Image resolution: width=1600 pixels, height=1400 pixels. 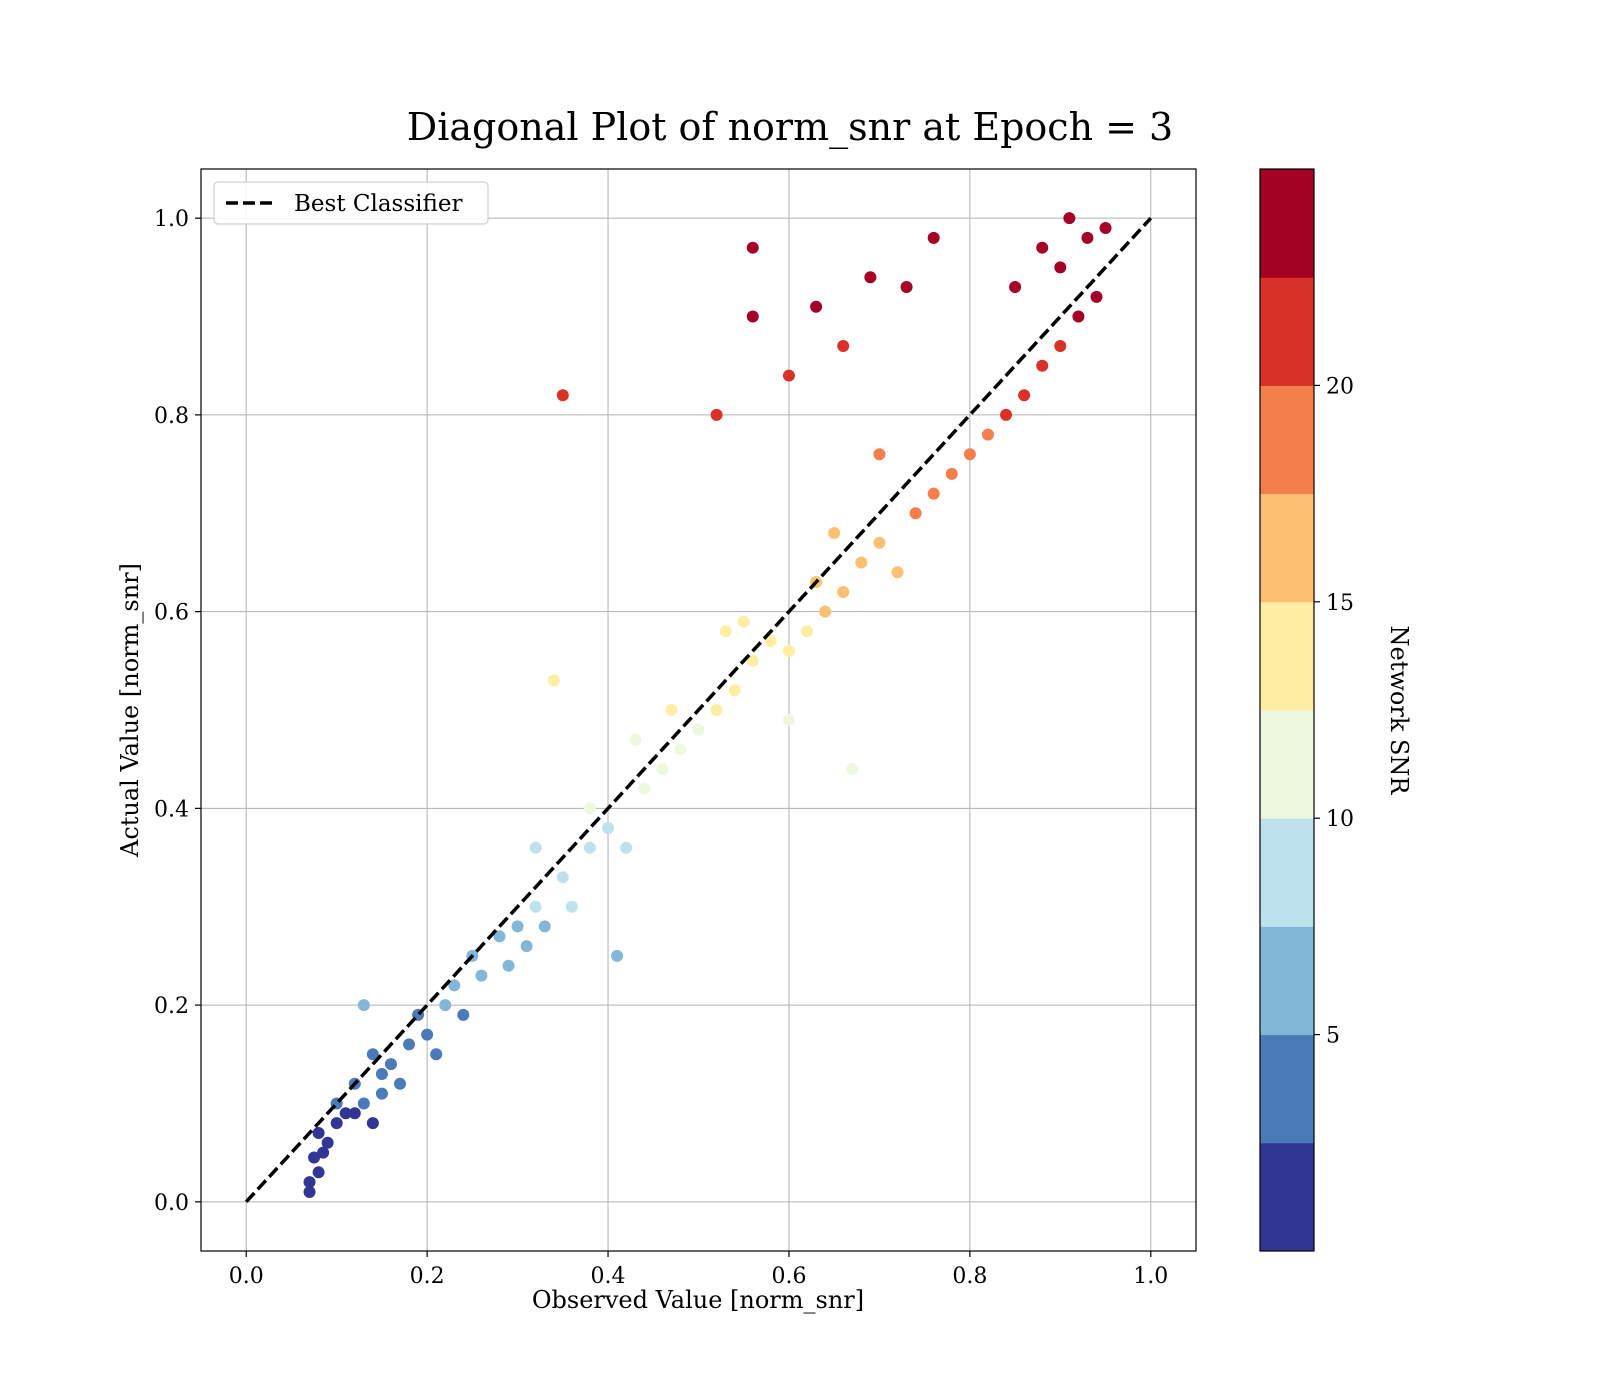 What do you see at coordinates (969, 1276) in the screenshot?
I see `x-tick-label-4: 0.8` at bounding box center [969, 1276].